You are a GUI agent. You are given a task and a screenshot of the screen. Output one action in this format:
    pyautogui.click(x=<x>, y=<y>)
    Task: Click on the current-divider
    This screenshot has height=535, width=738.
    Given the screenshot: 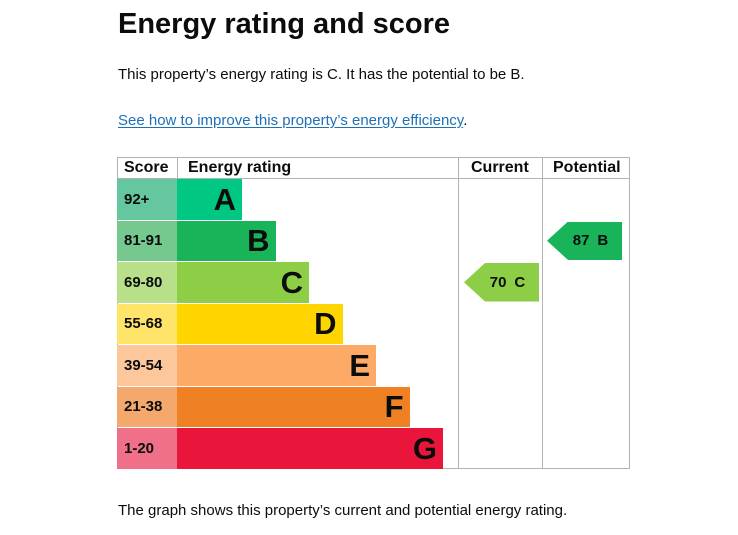 What is the action you would take?
    pyautogui.click(x=458, y=313)
    